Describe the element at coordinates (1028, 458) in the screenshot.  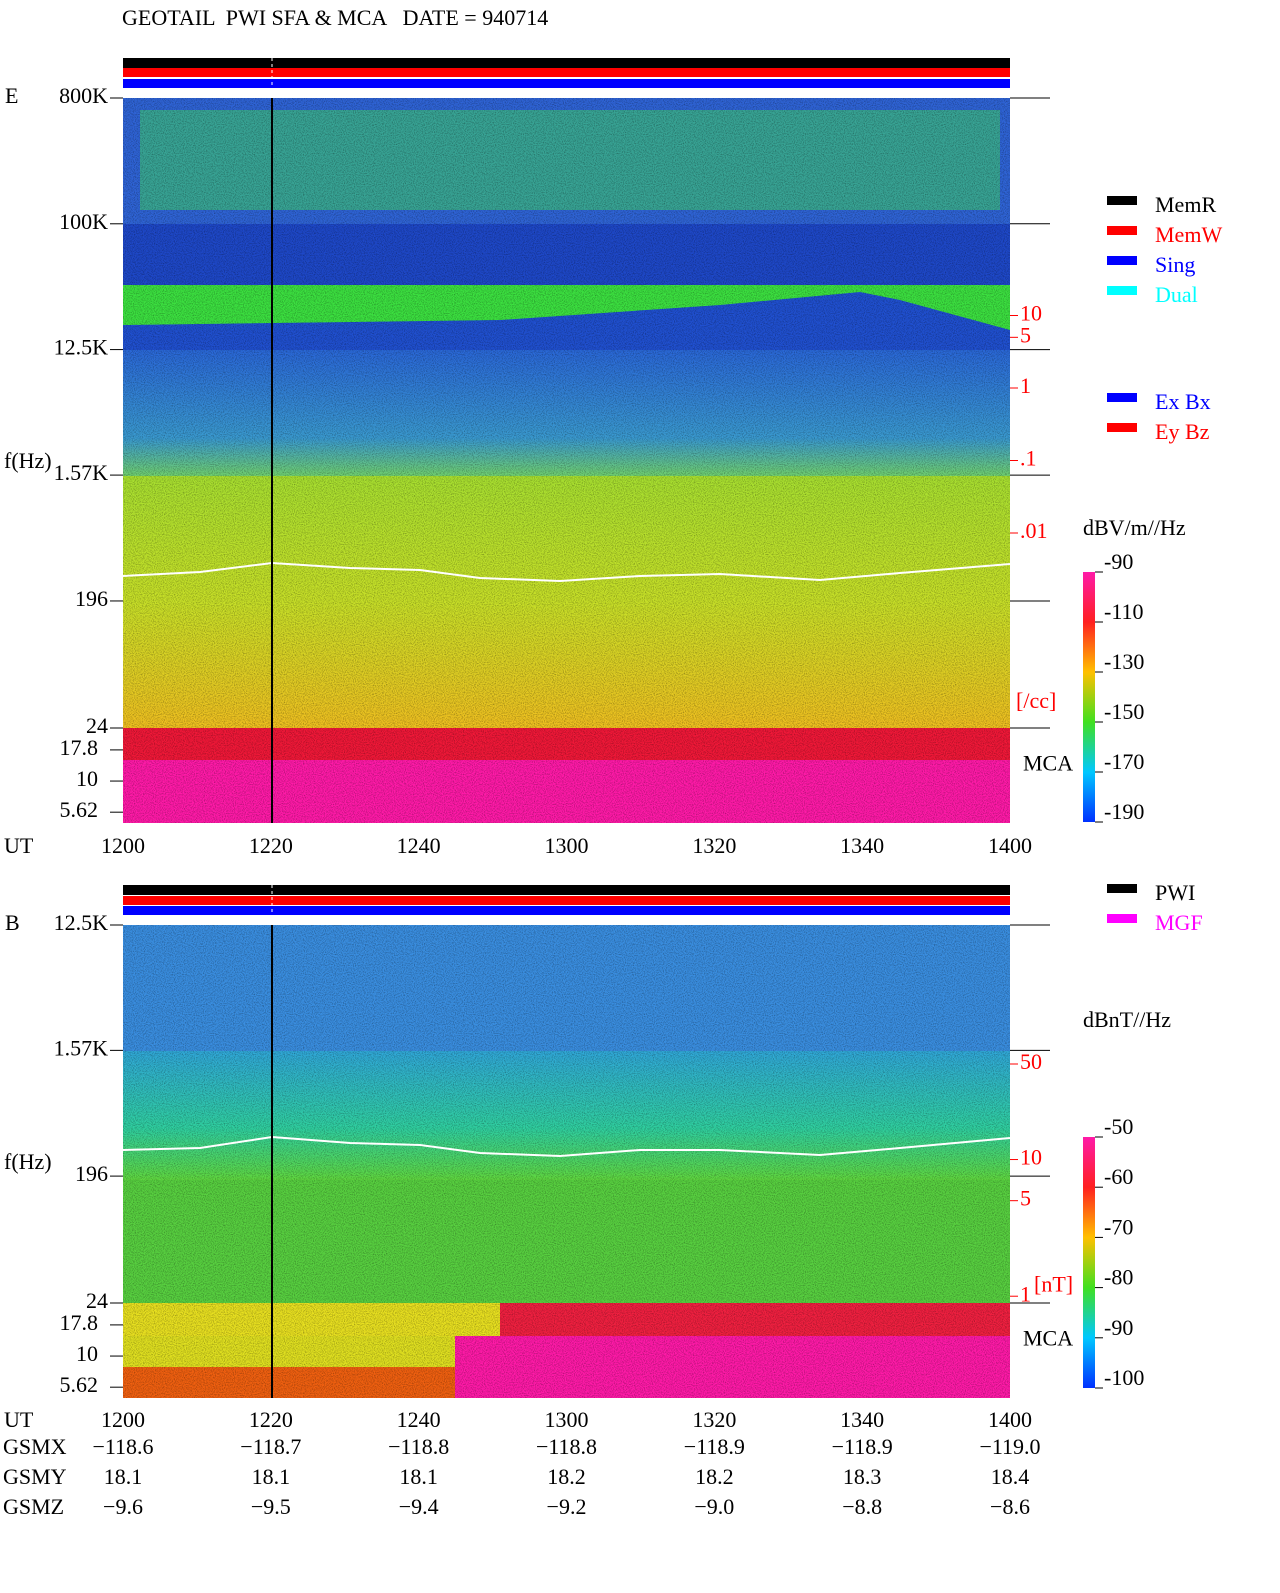
I see `y2-tick-label: .1` at that location.